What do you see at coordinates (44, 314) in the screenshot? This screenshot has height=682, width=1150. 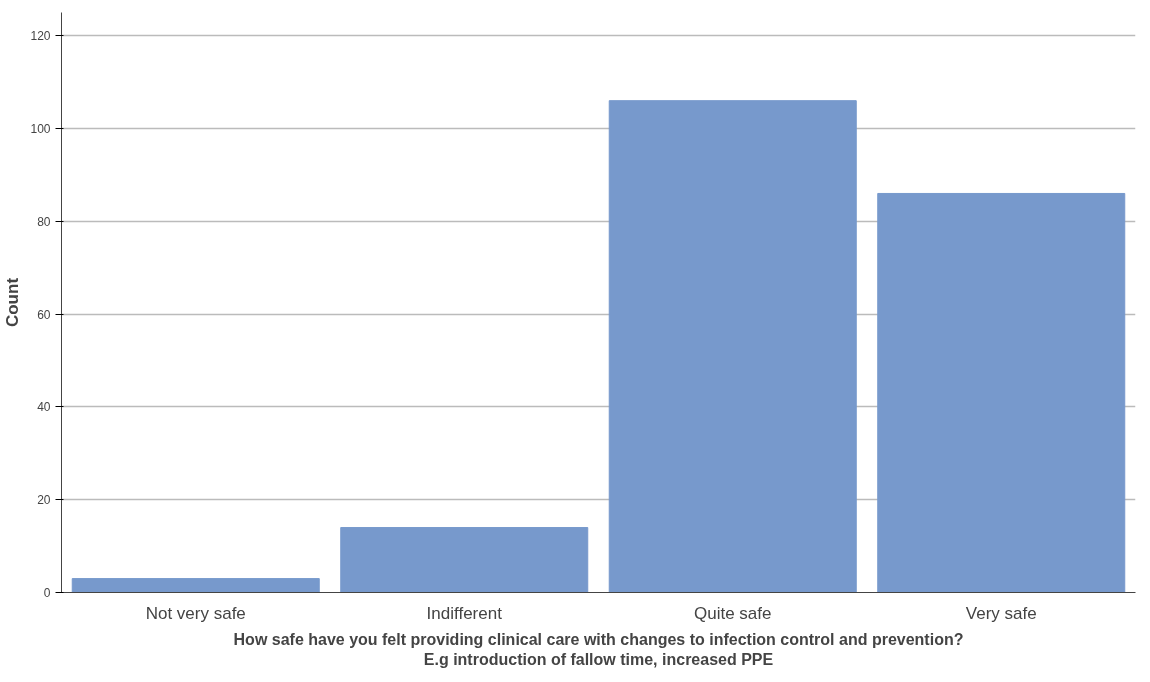 I see `y-tick-label: 60` at bounding box center [44, 314].